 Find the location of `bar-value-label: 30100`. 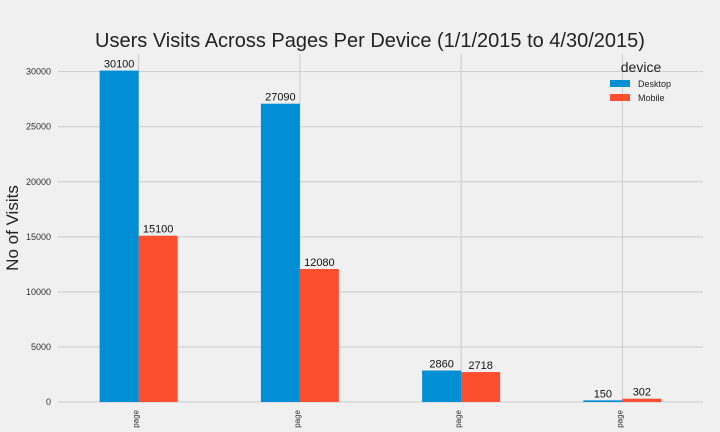

bar-value-label: 30100 is located at coordinates (119, 65).